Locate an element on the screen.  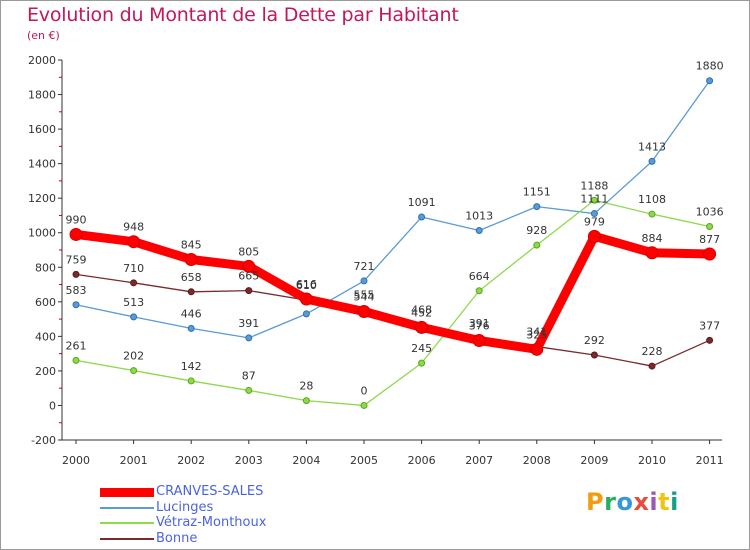
data-label: 1413 is located at coordinates (652, 146).